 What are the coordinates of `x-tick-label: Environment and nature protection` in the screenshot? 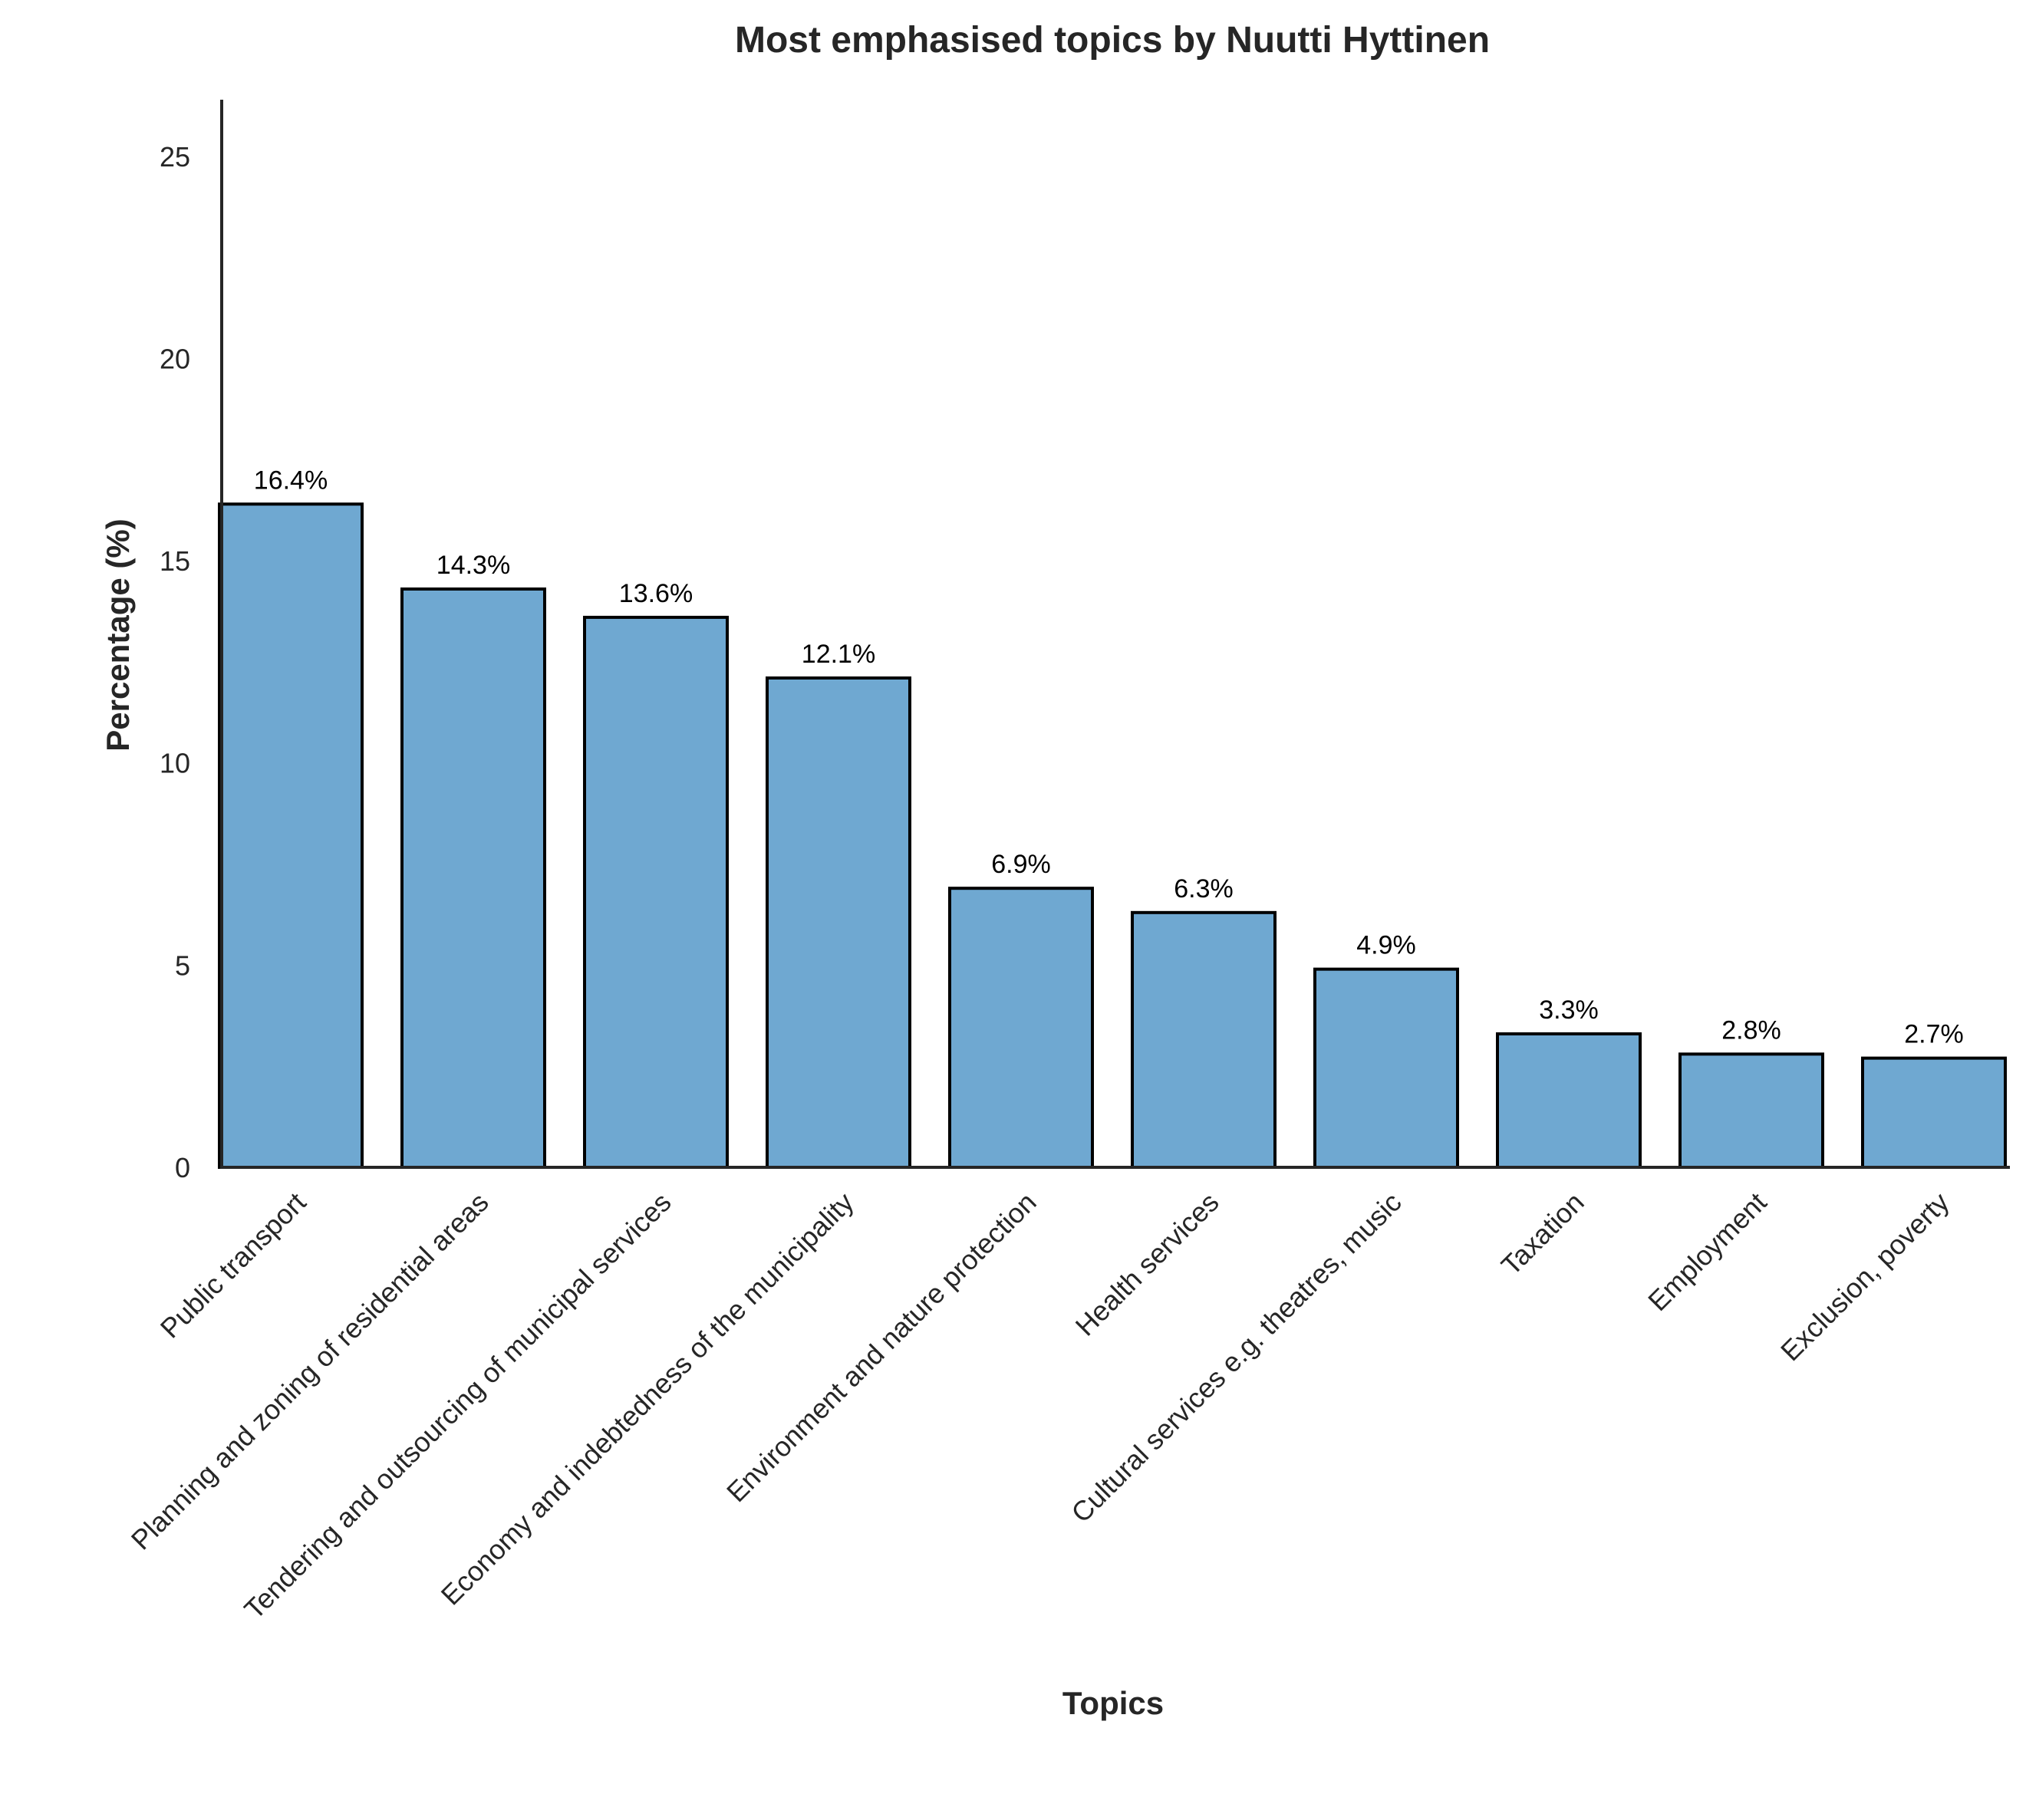 It's located at (881, 1348).